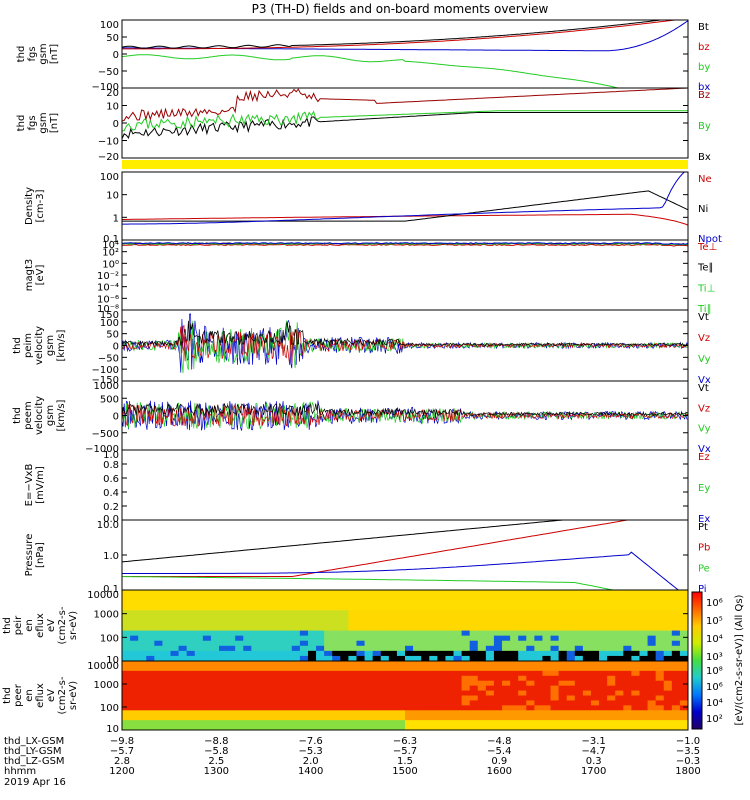  Describe the element at coordinates (43, 122) in the screenshot. I see `fgs_gsm_zoom-ylabel-line: gsm` at that location.